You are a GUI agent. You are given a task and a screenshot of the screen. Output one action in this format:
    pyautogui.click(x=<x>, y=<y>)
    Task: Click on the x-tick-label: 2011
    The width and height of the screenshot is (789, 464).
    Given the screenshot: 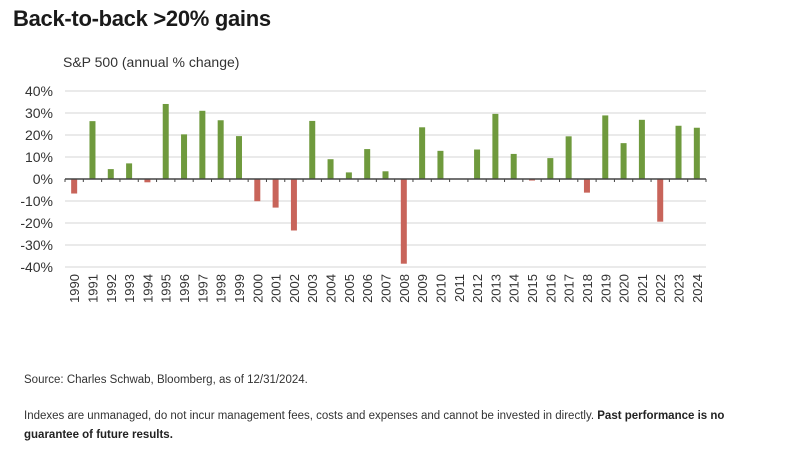 What is the action you would take?
    pyautogui.click(x=459, y=288)
    